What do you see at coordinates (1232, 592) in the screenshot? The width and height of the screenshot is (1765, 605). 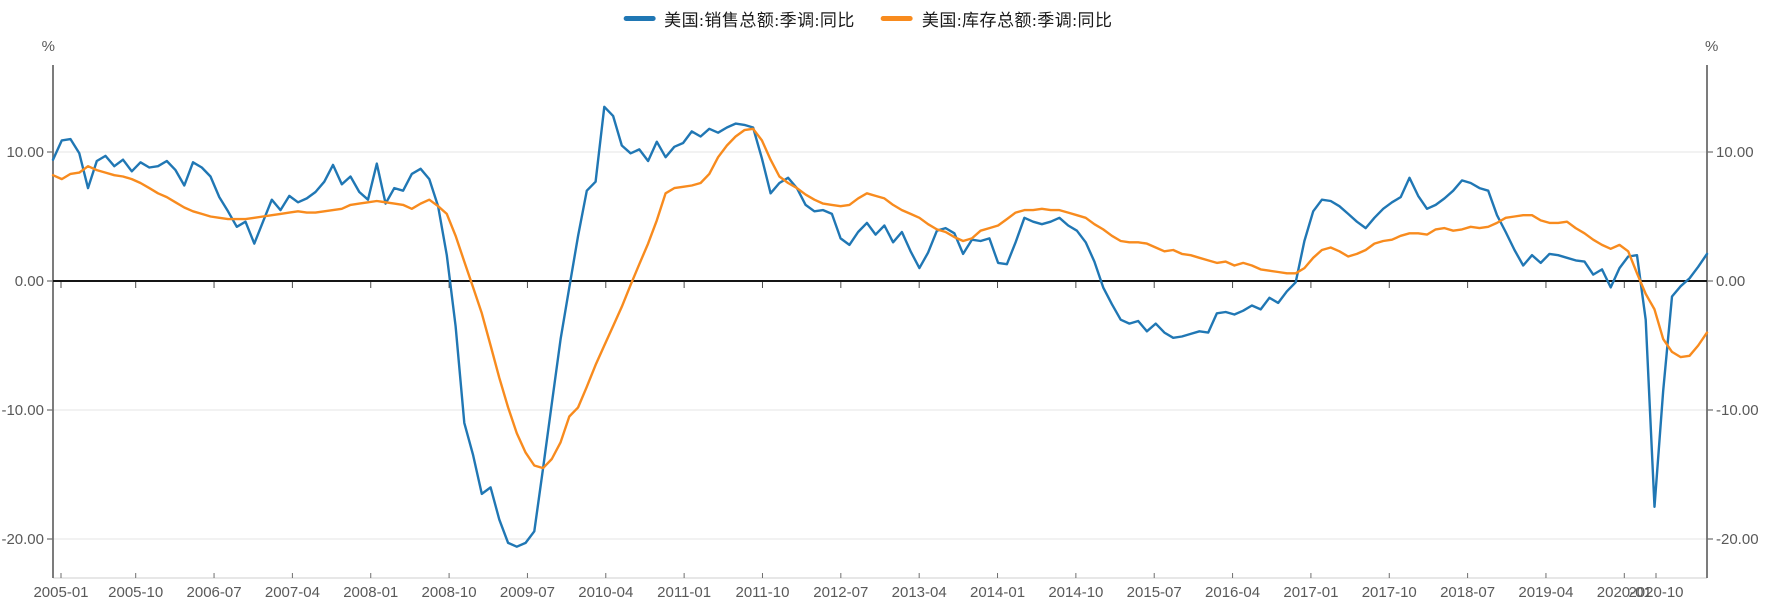 I see `x-tick-label: 2016-04` at bounding box center [1232, 592].